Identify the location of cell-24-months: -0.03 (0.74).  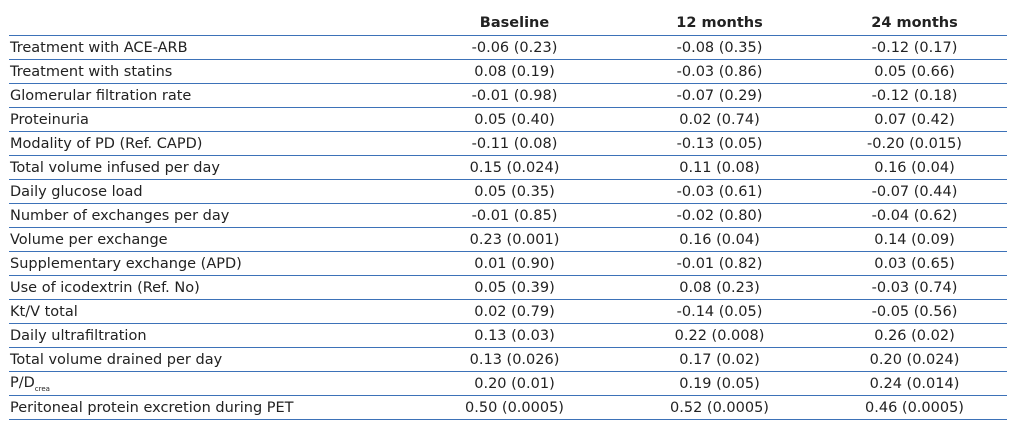
(914, 287).